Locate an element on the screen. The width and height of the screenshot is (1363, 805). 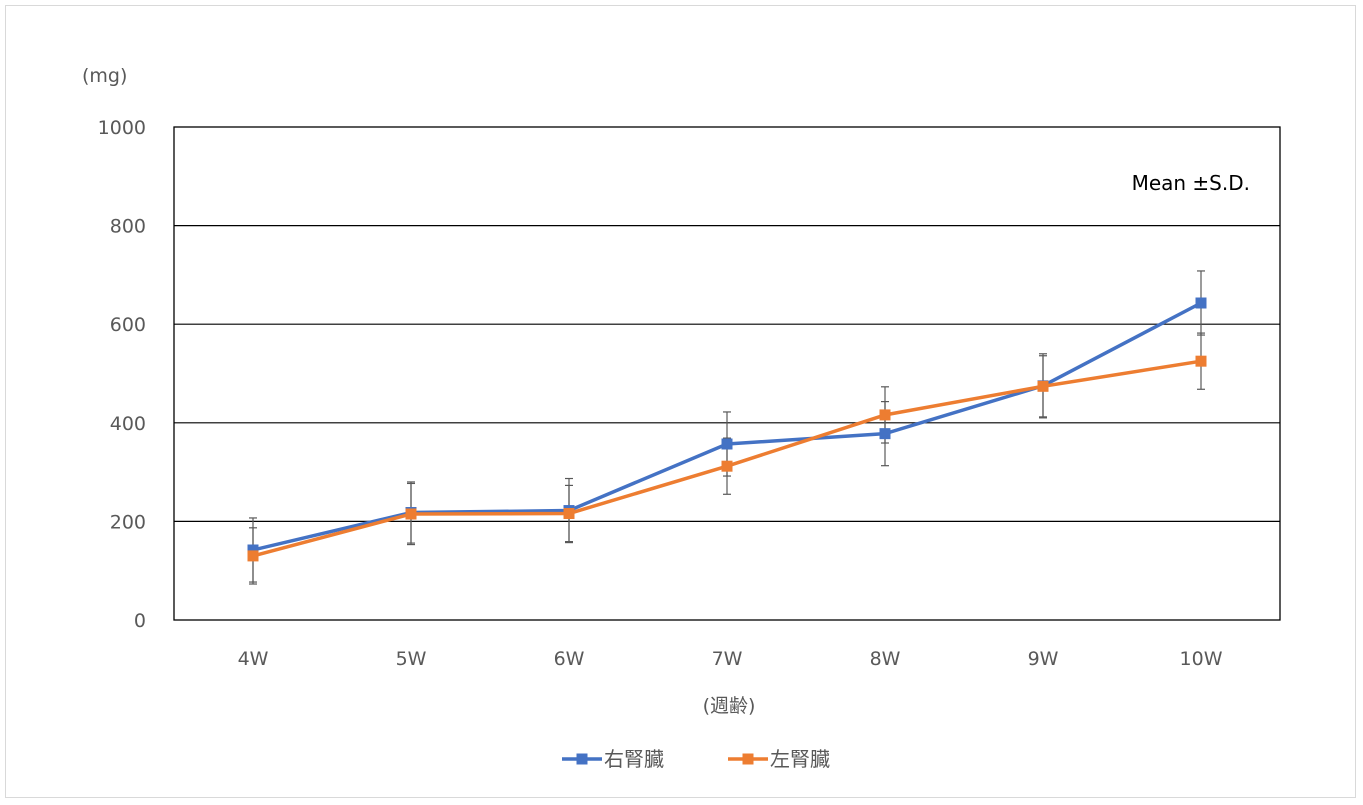
y-tick-label: 800 is located at coordinates (128, 227).